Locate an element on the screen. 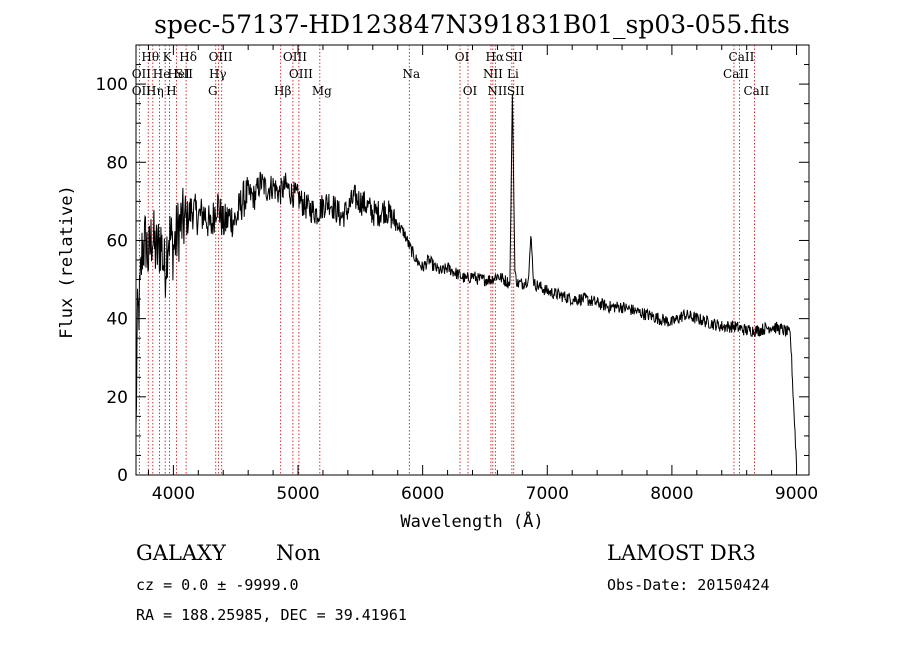 Image resolution: width=900 pixels, height=649 pixels. spectral-line-label: Hη is located at coordinates (155, 91).